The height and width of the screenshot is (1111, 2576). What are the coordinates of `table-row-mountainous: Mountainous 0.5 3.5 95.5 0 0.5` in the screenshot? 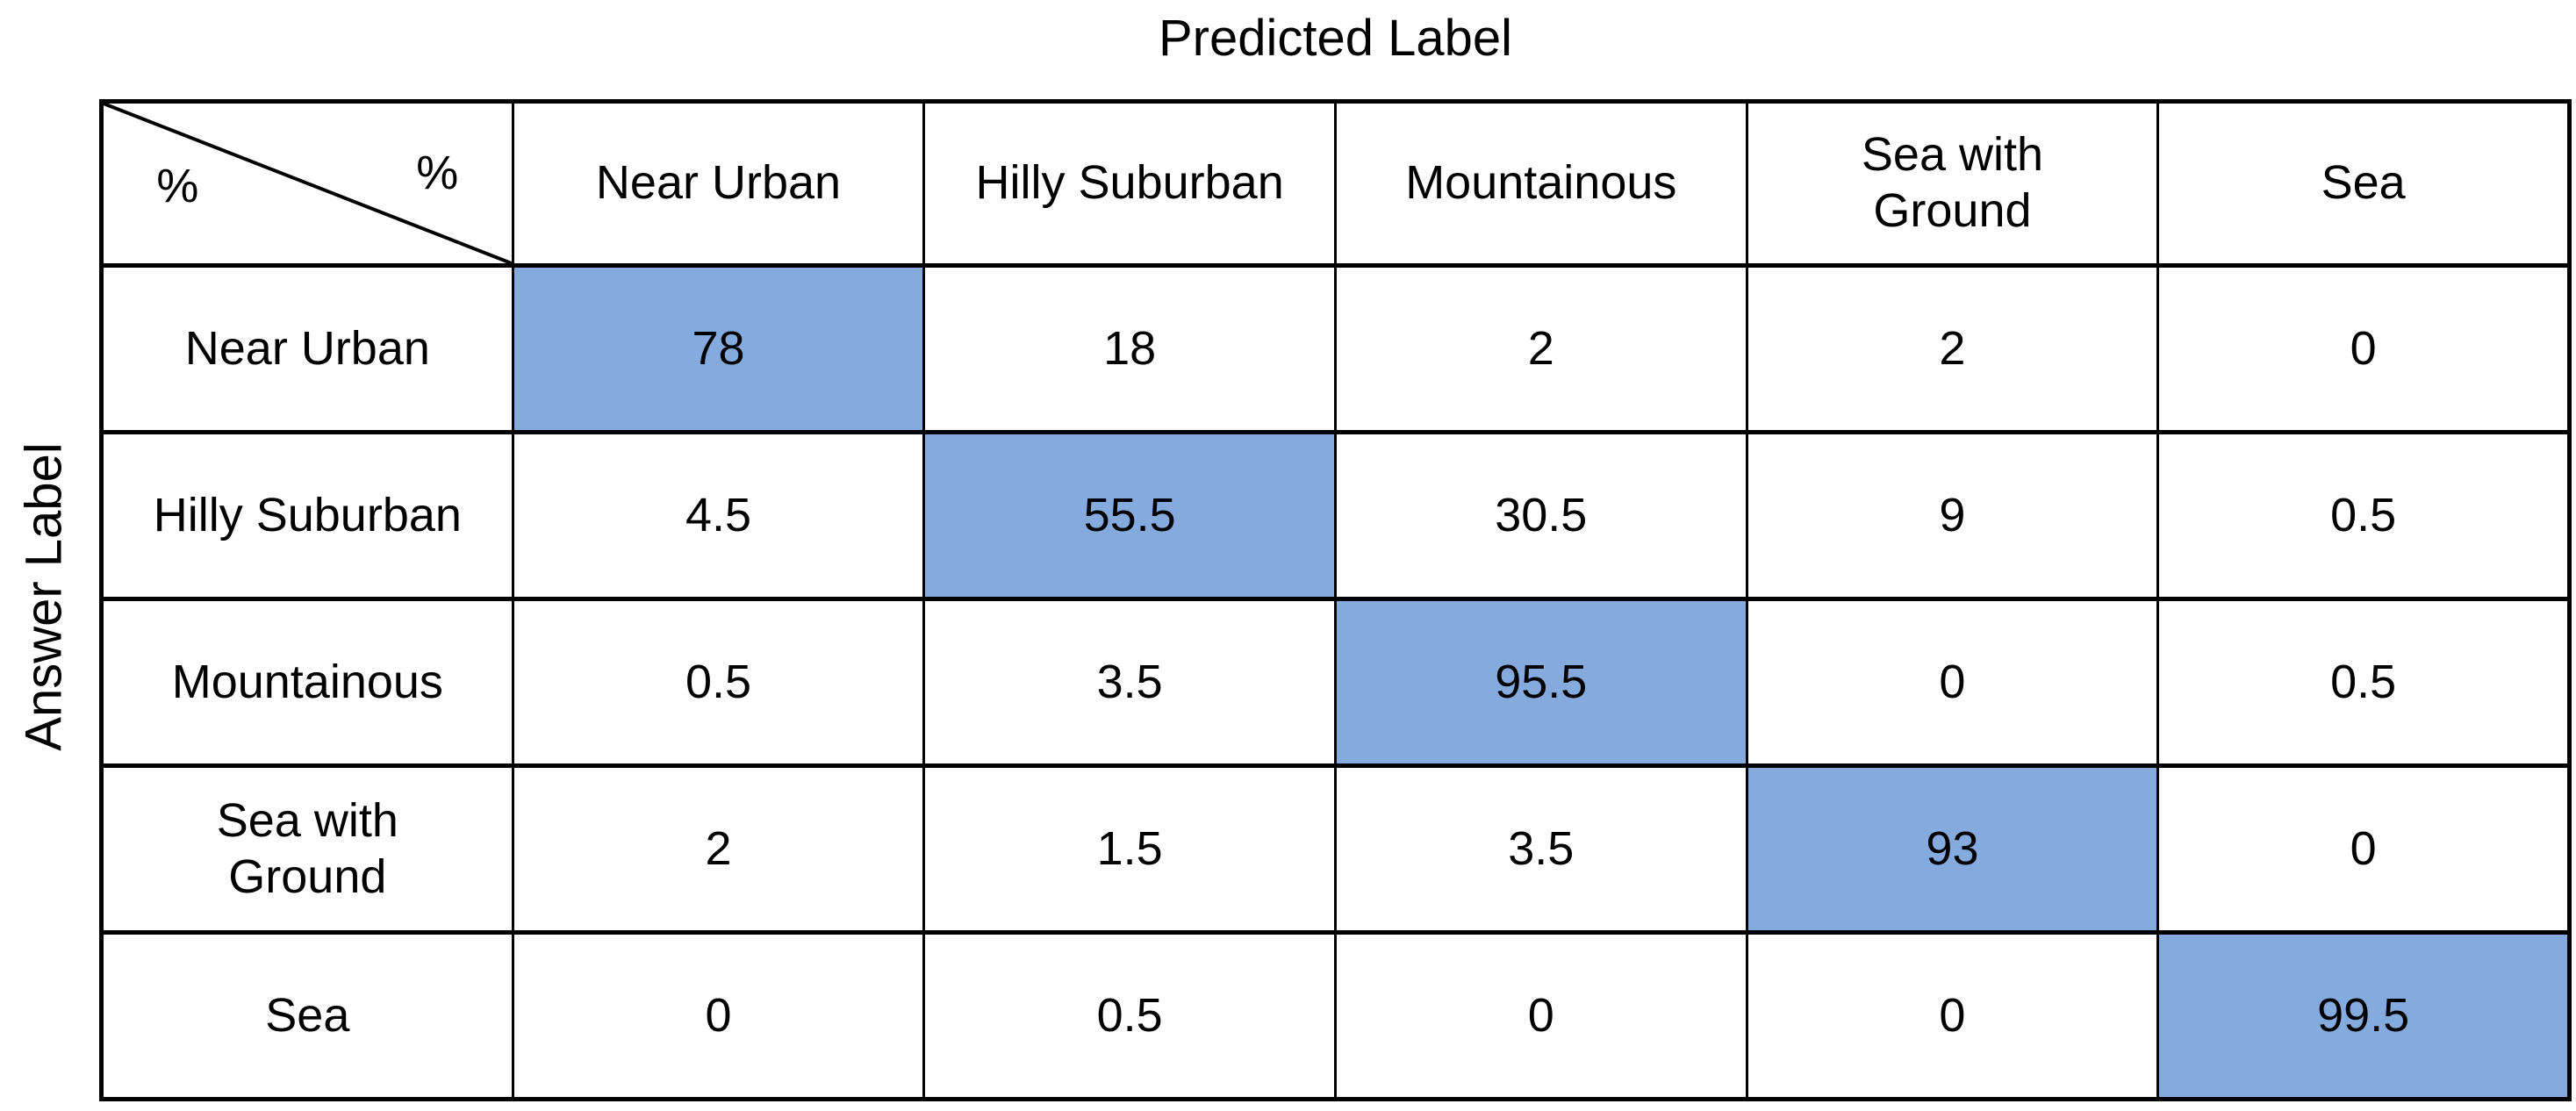 It's located at (1335, 682).